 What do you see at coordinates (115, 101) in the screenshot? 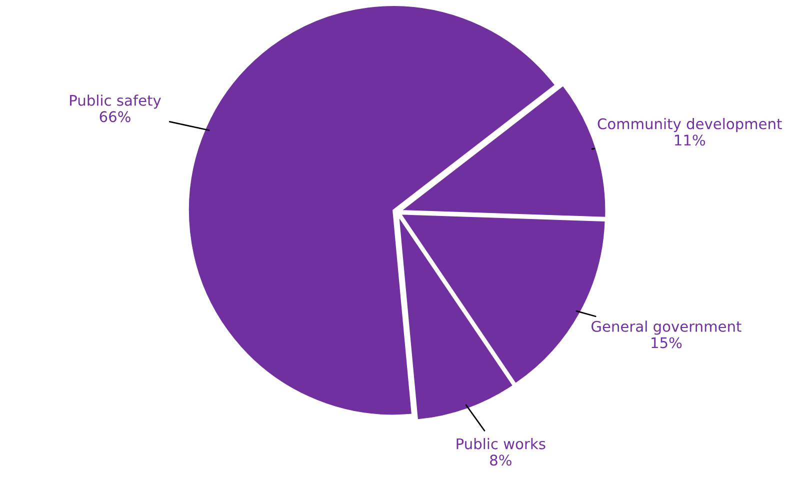
I see `slice-label: Public safety` at bounding box center [115, 101].